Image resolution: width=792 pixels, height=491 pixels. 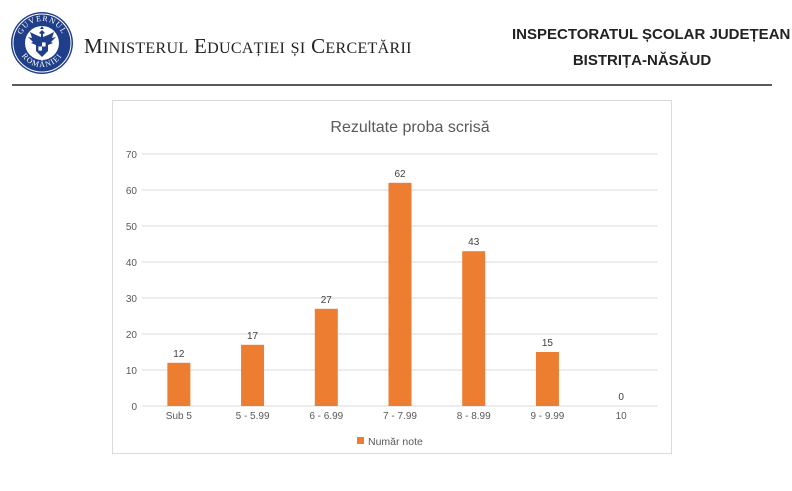 I want to click on inspectorate-line-2: BISTRIȚA-NĂSĂUD, so click(x=642, y=60).